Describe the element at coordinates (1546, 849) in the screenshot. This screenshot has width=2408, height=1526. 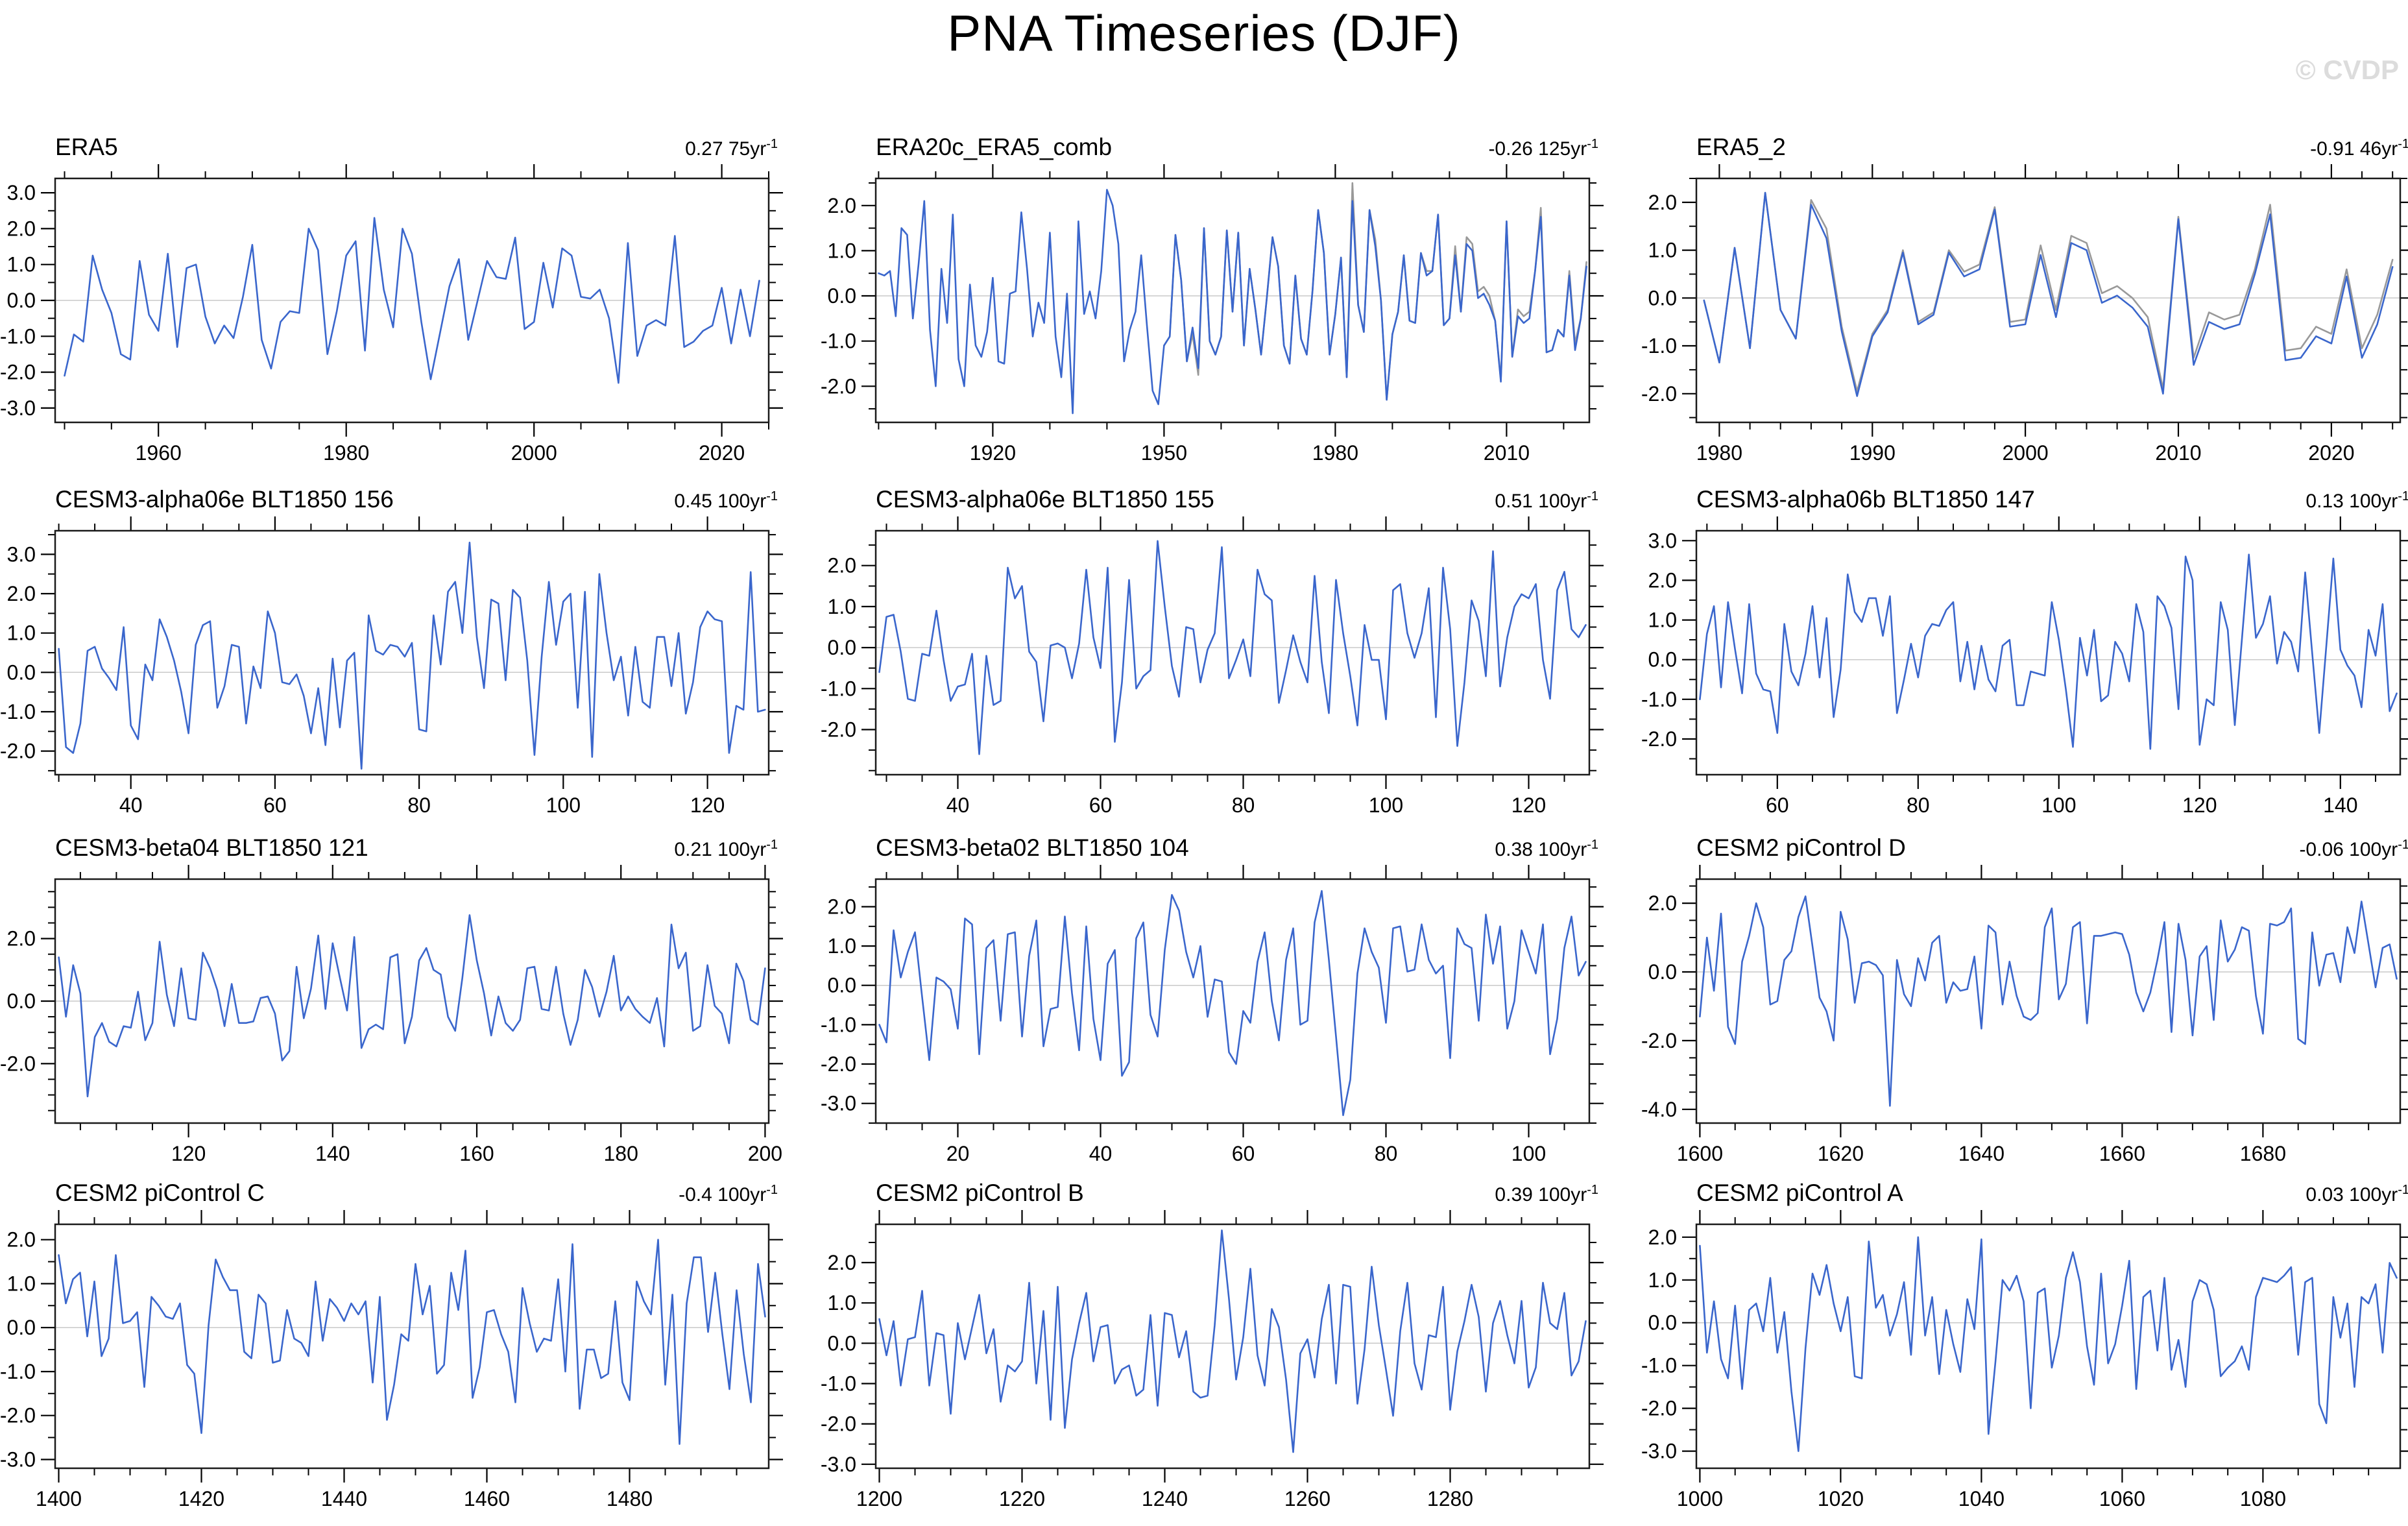
I see `panel-trend-label: 0.38 100yr-1` at that location.